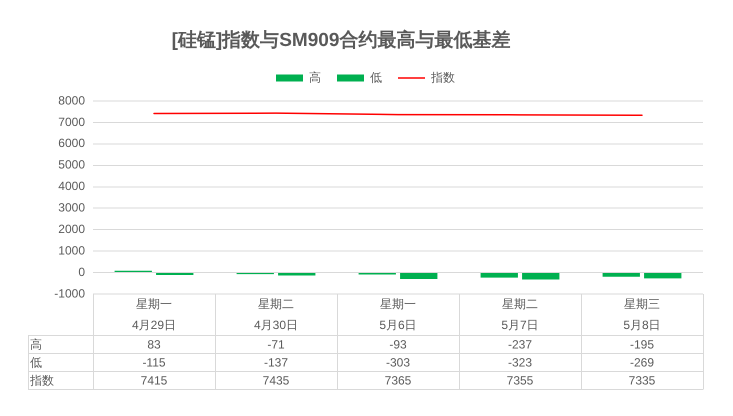 The width and height of the screenshot is (733, 416). What do you see at coordinates (72, 207) in the screenshot?
I see `y-tick-label: 3000` at bounding box center [72, 207].